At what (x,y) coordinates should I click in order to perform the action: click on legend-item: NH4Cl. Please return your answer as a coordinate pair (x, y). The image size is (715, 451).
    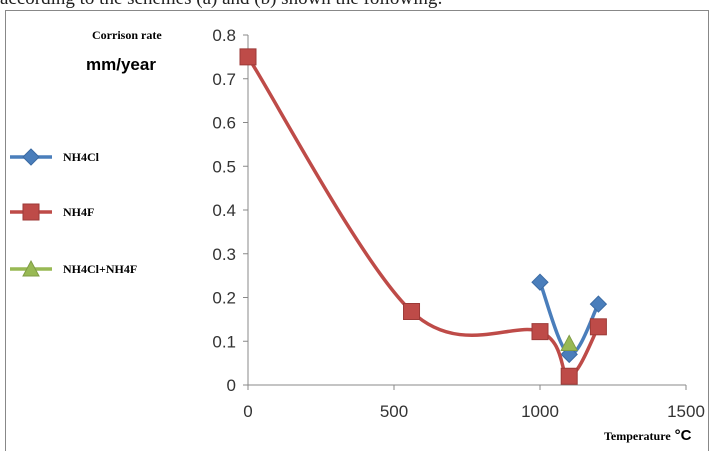
    Looking at the image, I should click on (55, 157).